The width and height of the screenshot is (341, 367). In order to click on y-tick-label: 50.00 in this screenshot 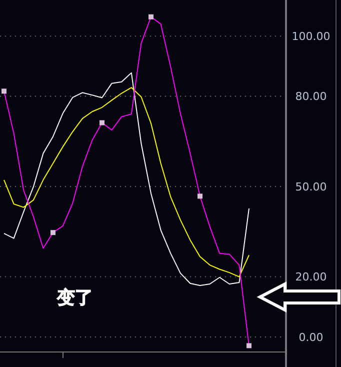, I will do `click(311, 187)`.